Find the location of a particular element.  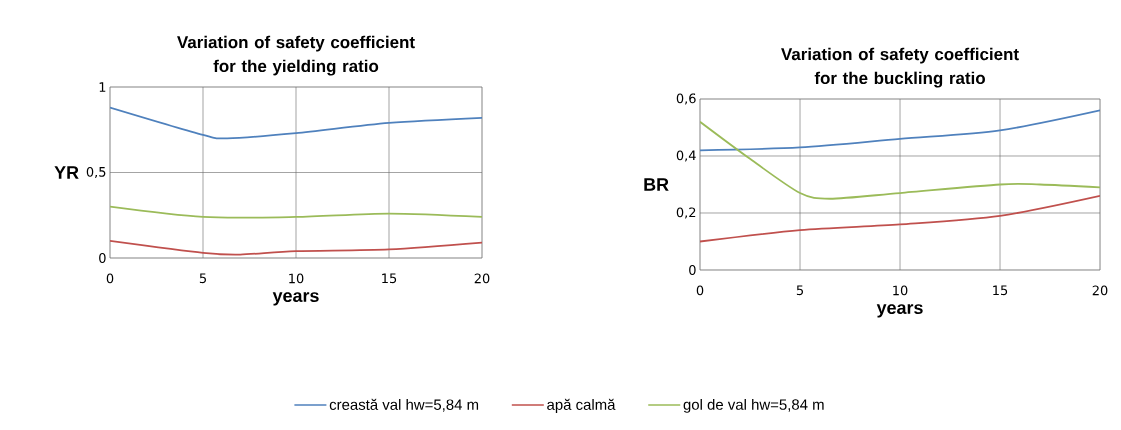

y-tick-label: 1 is located at coordinates (102, 87).